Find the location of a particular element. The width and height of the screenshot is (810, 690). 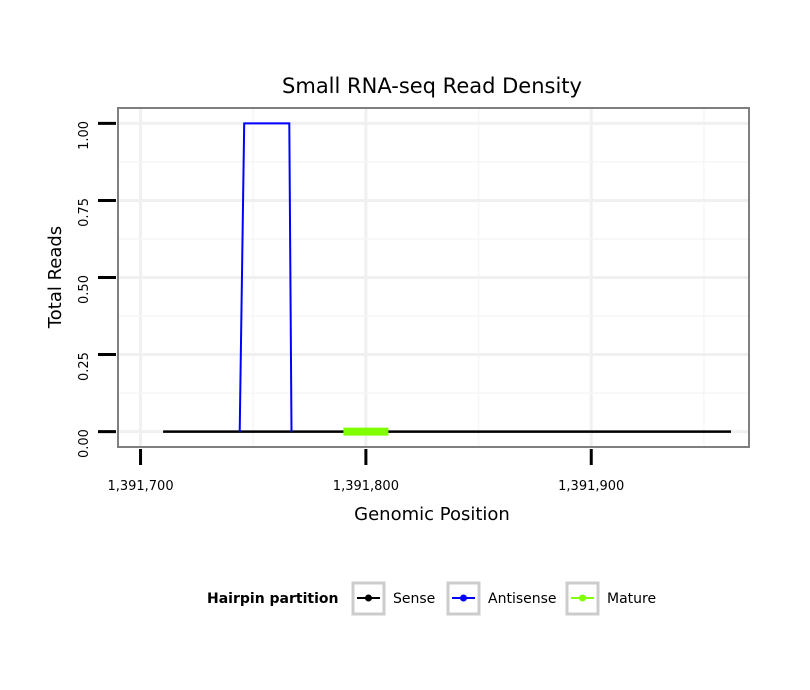

y-tick-label-4: 1.00 is located at coordinates (84, 135).